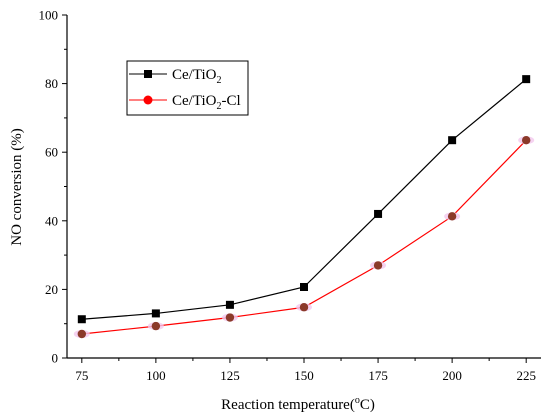 This screenshot has width=550, height=417. Describe the element at coordinates (196, 76) in the screenshot. I see `legend-label-series-1: Ce/TiO2` at that location.